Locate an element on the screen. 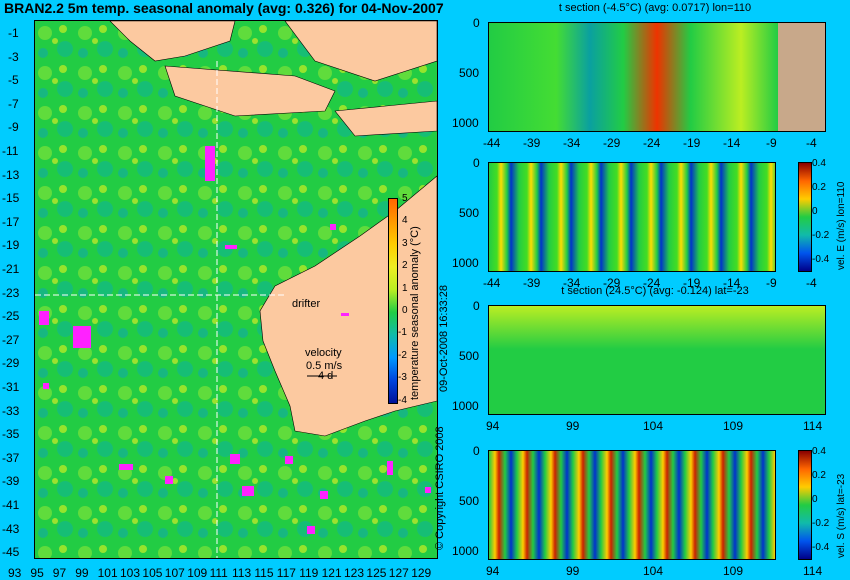 This screenshot has width=850, height=580. copyright: © Copyright CSIRO 2008 is located at coordinates (440, 488).